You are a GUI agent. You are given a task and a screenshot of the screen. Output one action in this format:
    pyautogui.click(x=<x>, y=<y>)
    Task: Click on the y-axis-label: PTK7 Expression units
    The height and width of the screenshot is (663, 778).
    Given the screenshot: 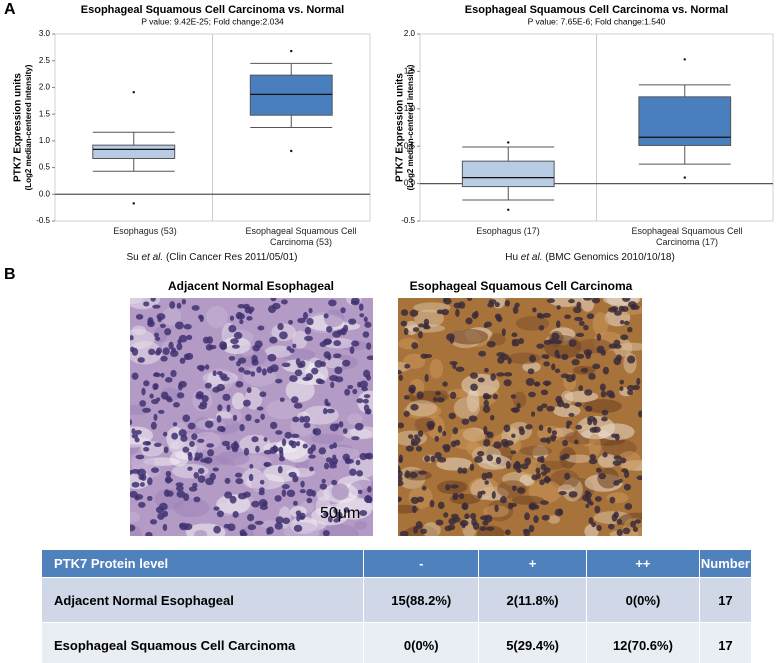 What is the action you would take?
    pyautogui.click(x=400, y=127)
    